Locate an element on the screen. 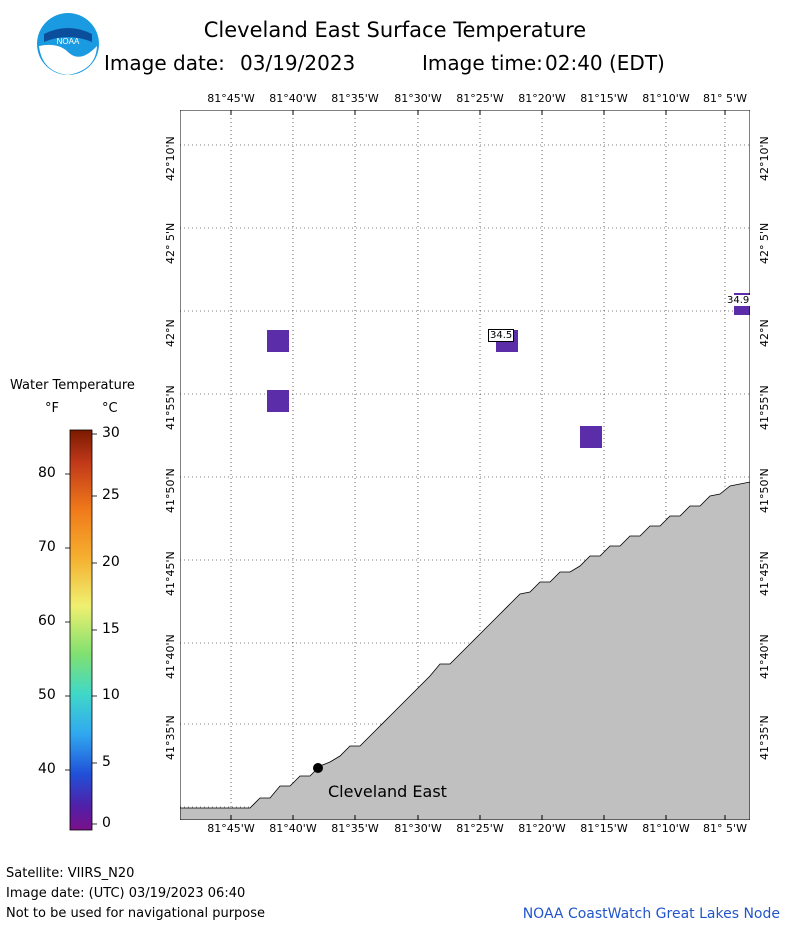 The height and width of the screenshot is (930, 790). noaa-logo-text: NOAA is located at coordinates (68, 41).